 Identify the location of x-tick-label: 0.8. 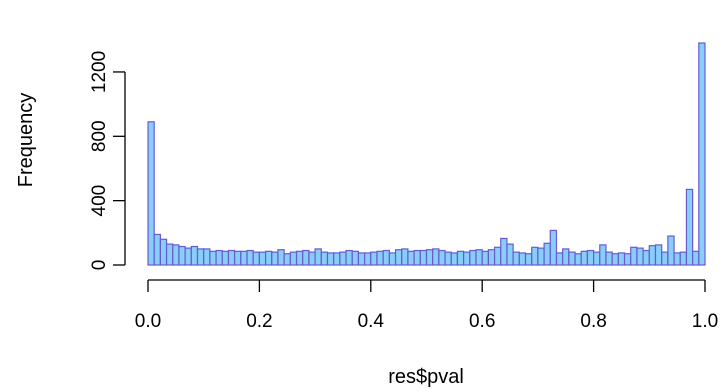
(593, 321).